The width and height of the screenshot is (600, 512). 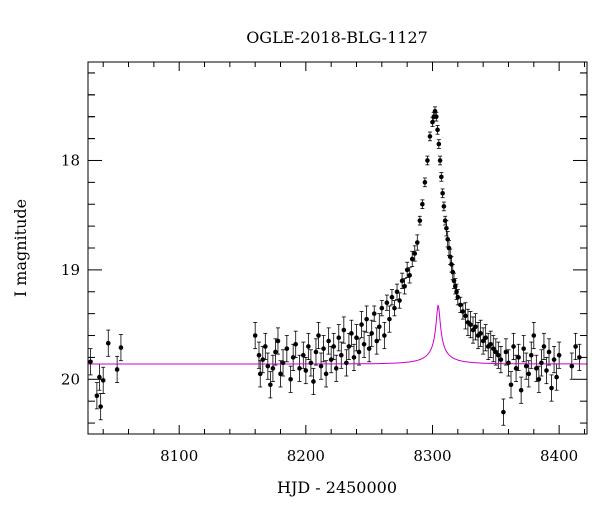 What do you see at coordinates (559, 456) in the screenshot?
I see `x-tick-label: 8400` at bounding box center [559, 456].